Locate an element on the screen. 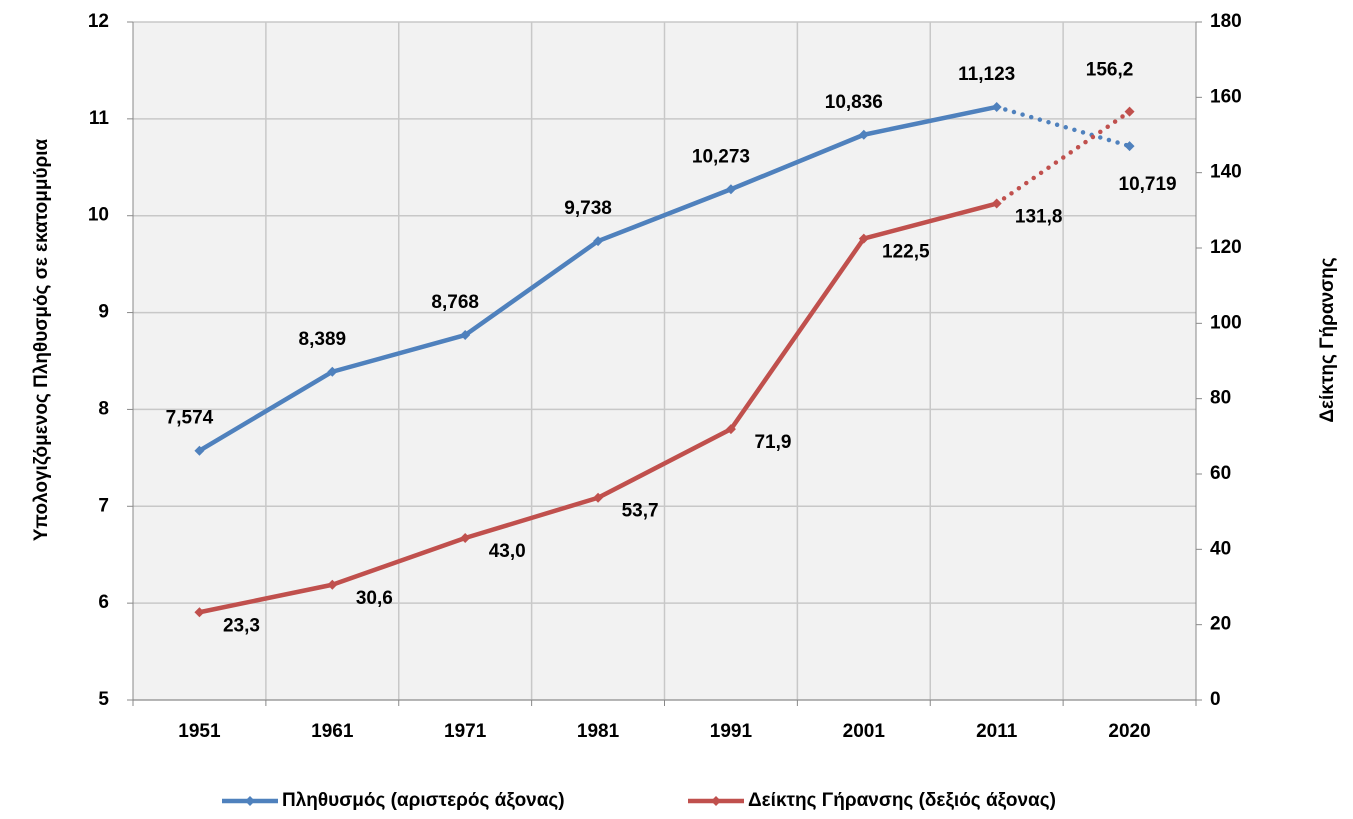 The width and height of the screenshot is (1353, 819). data-label: 10,719 is located at coordinates (1148, 184).